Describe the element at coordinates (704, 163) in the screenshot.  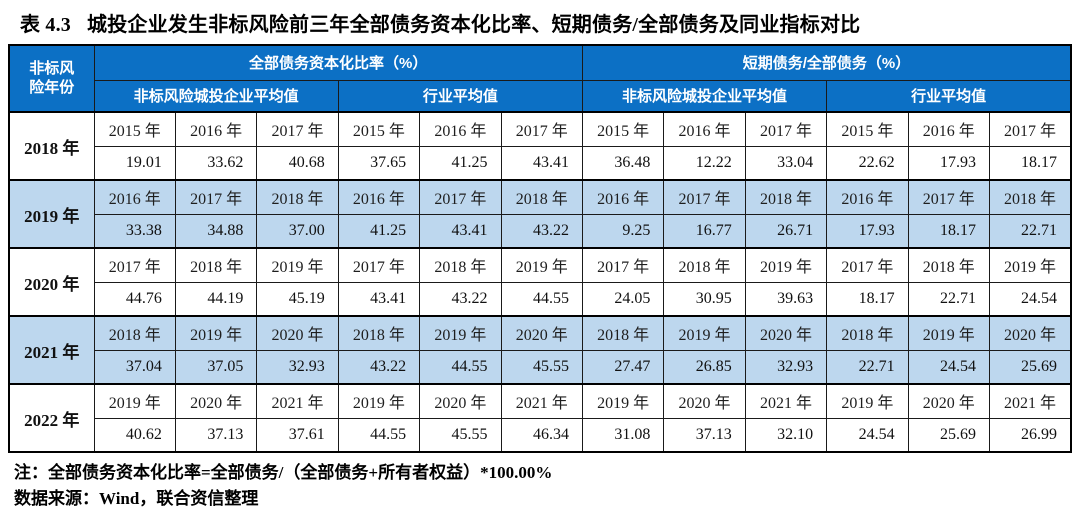
I see `value-cell: 12.22` at that location.